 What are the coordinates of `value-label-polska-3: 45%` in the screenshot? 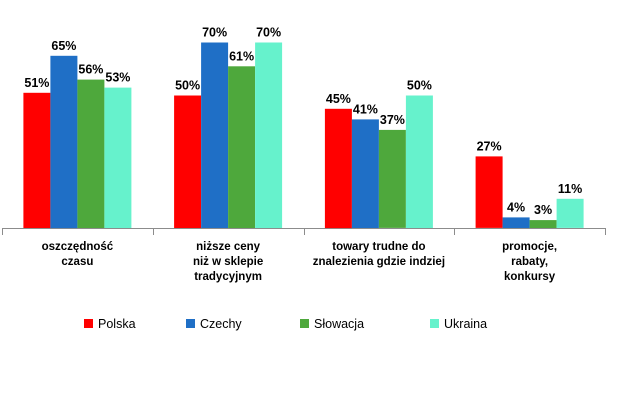 It's located at (338, 99).